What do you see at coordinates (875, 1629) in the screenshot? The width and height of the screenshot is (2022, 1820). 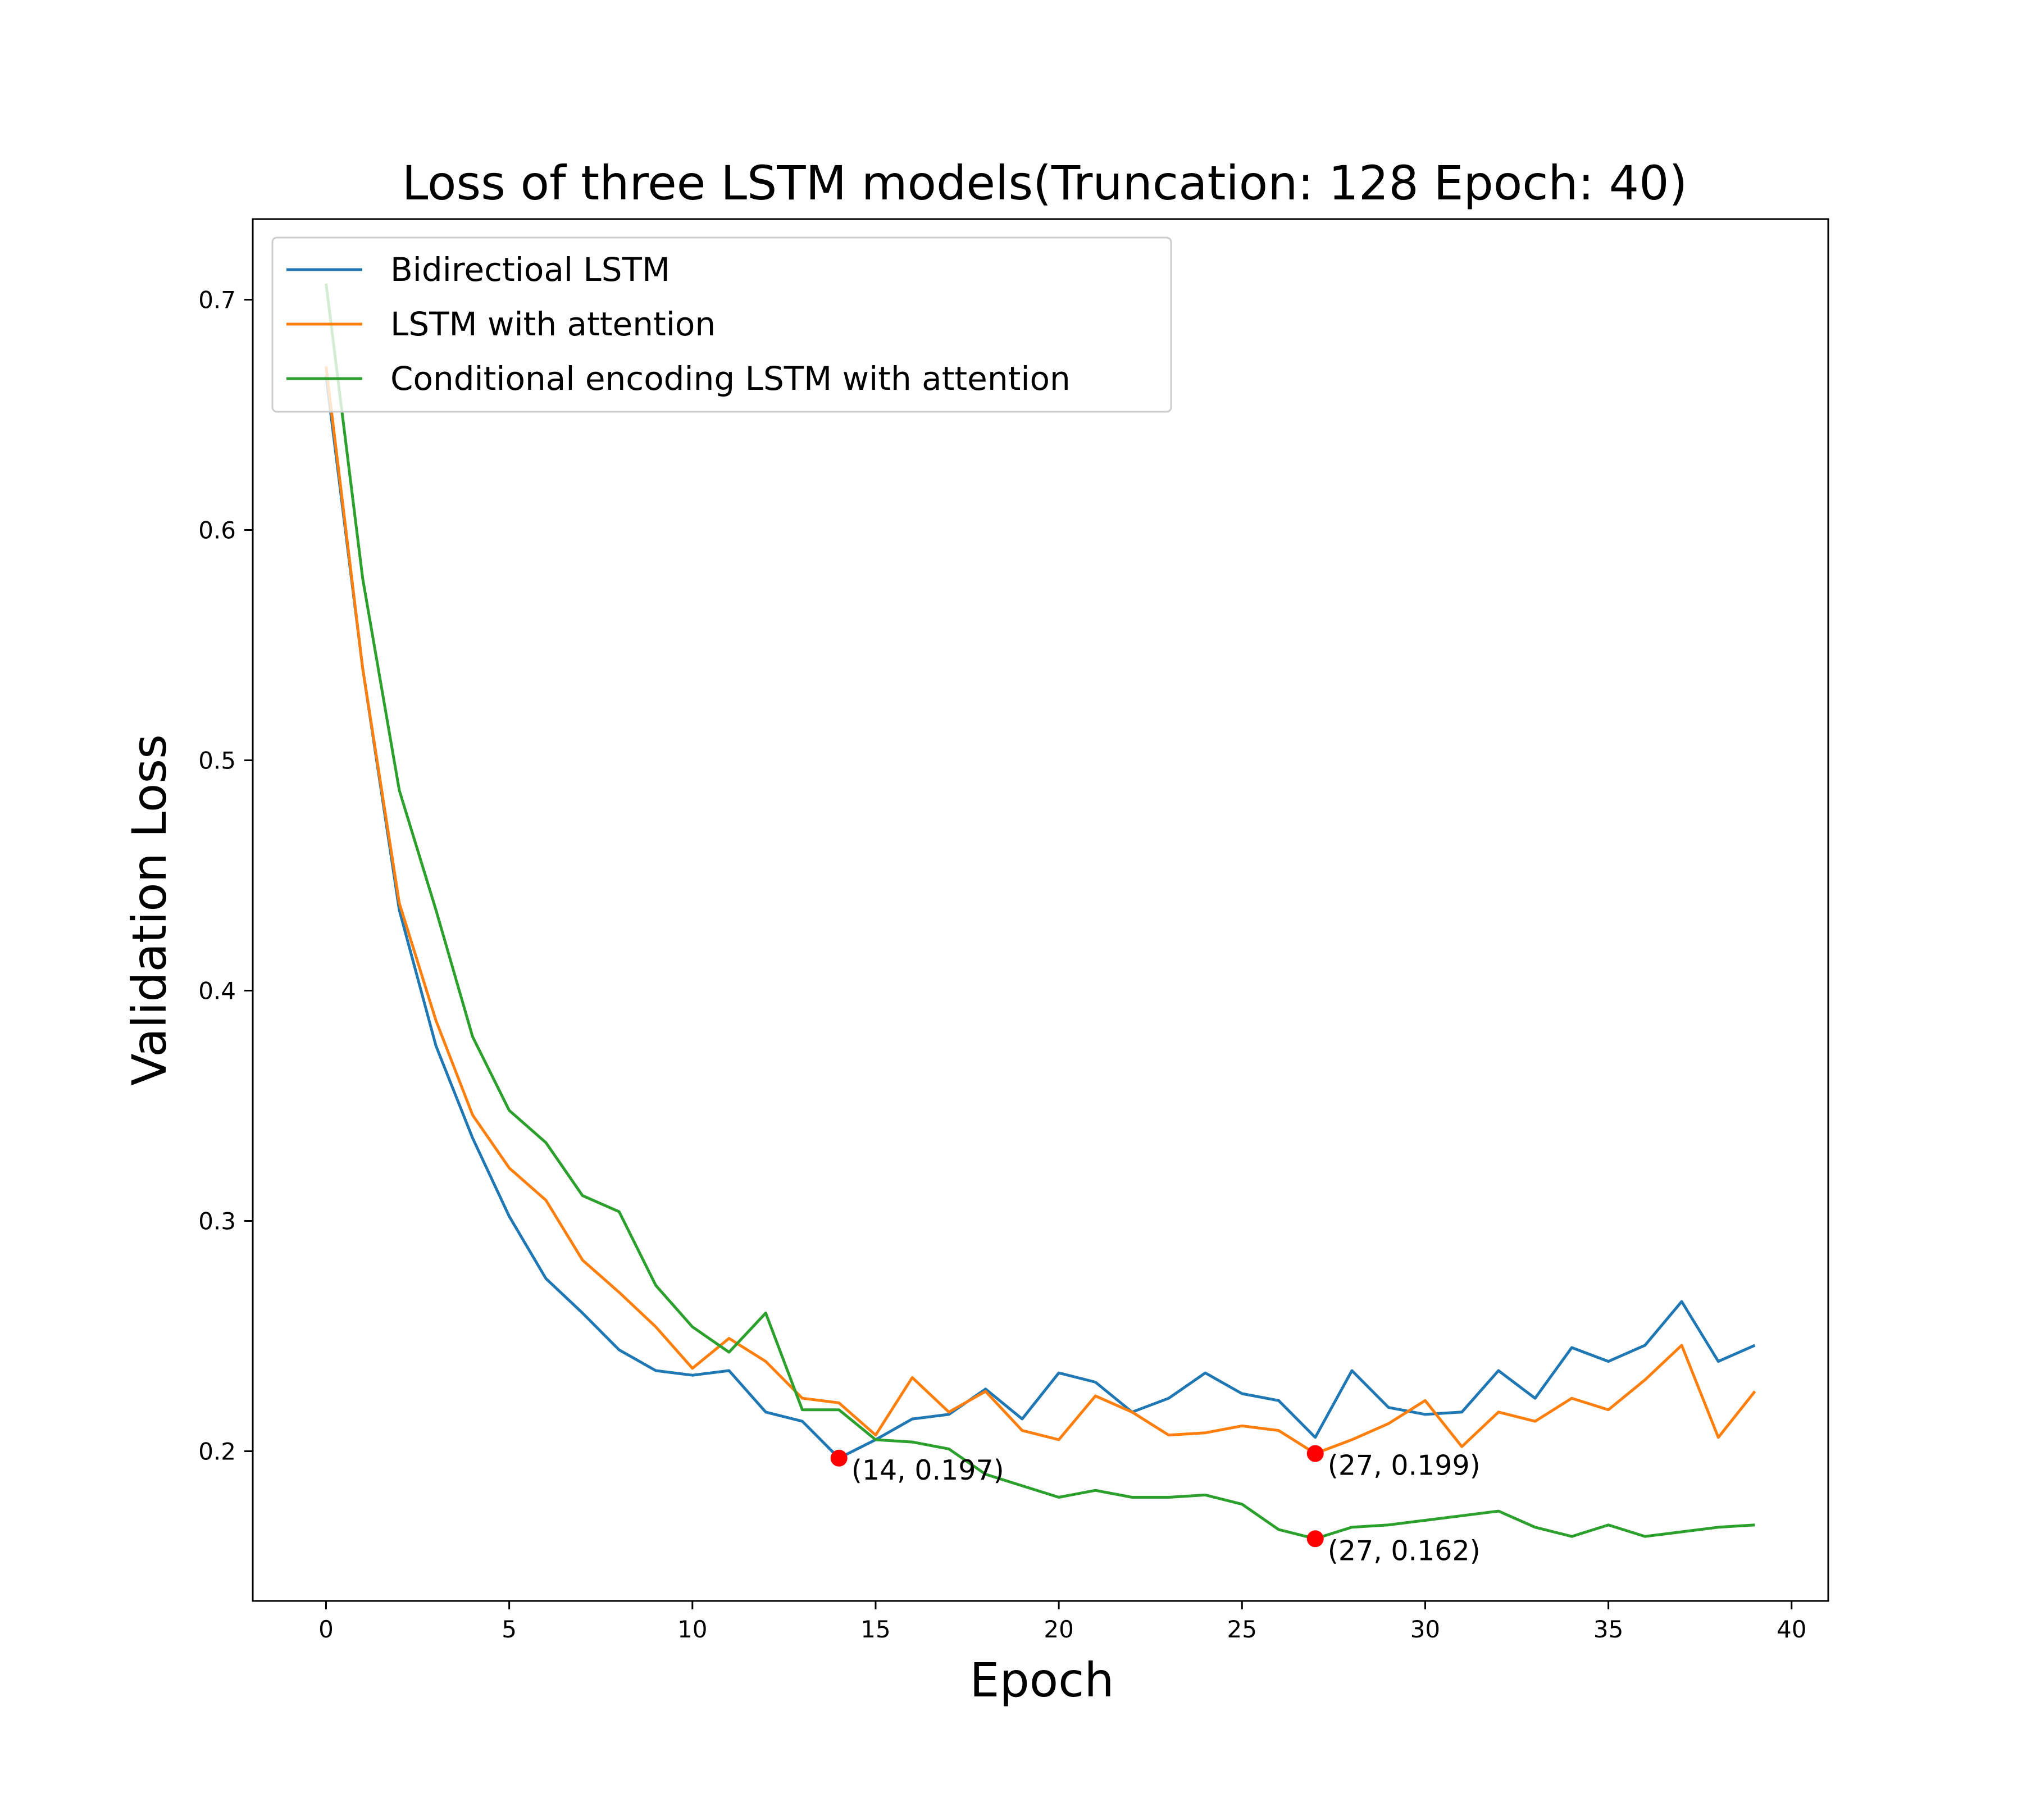 I see `x-tick-label: 15` at bounding box center [875, 1629].